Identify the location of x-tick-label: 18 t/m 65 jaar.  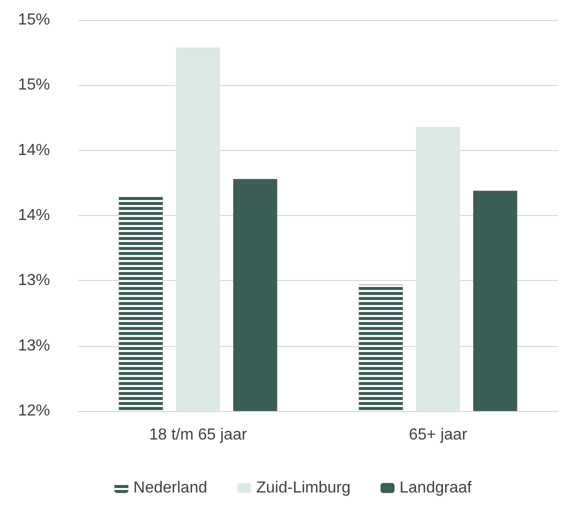
(198, 435).